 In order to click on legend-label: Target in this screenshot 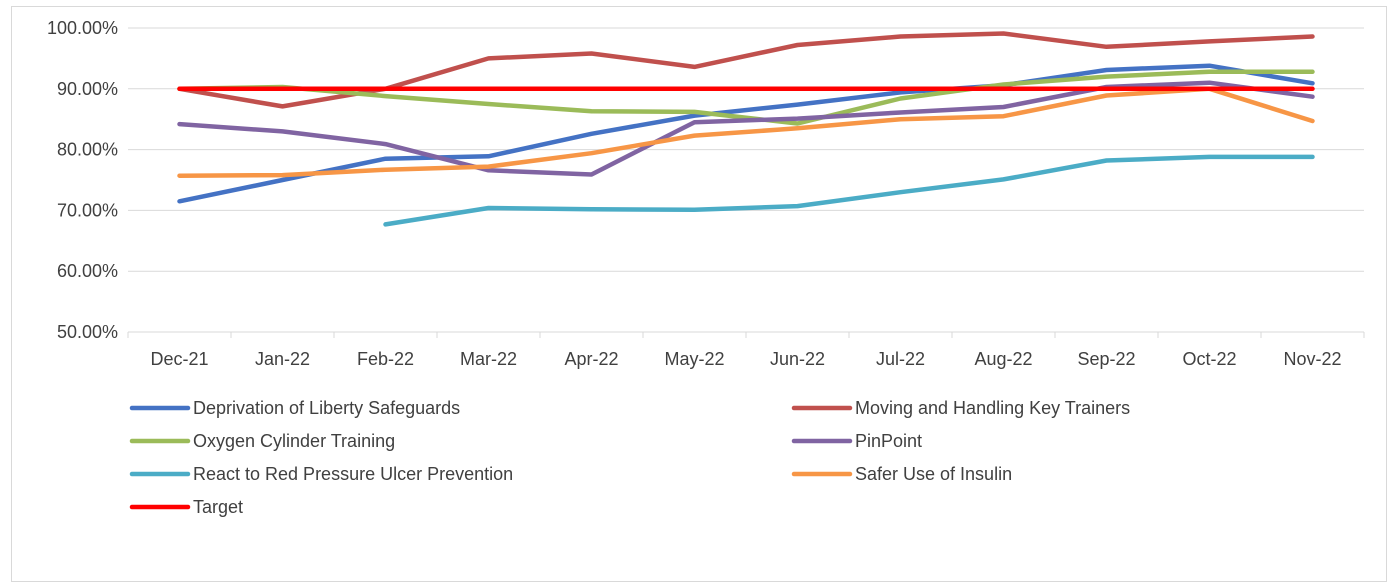, I will do `click(218, 507)`.